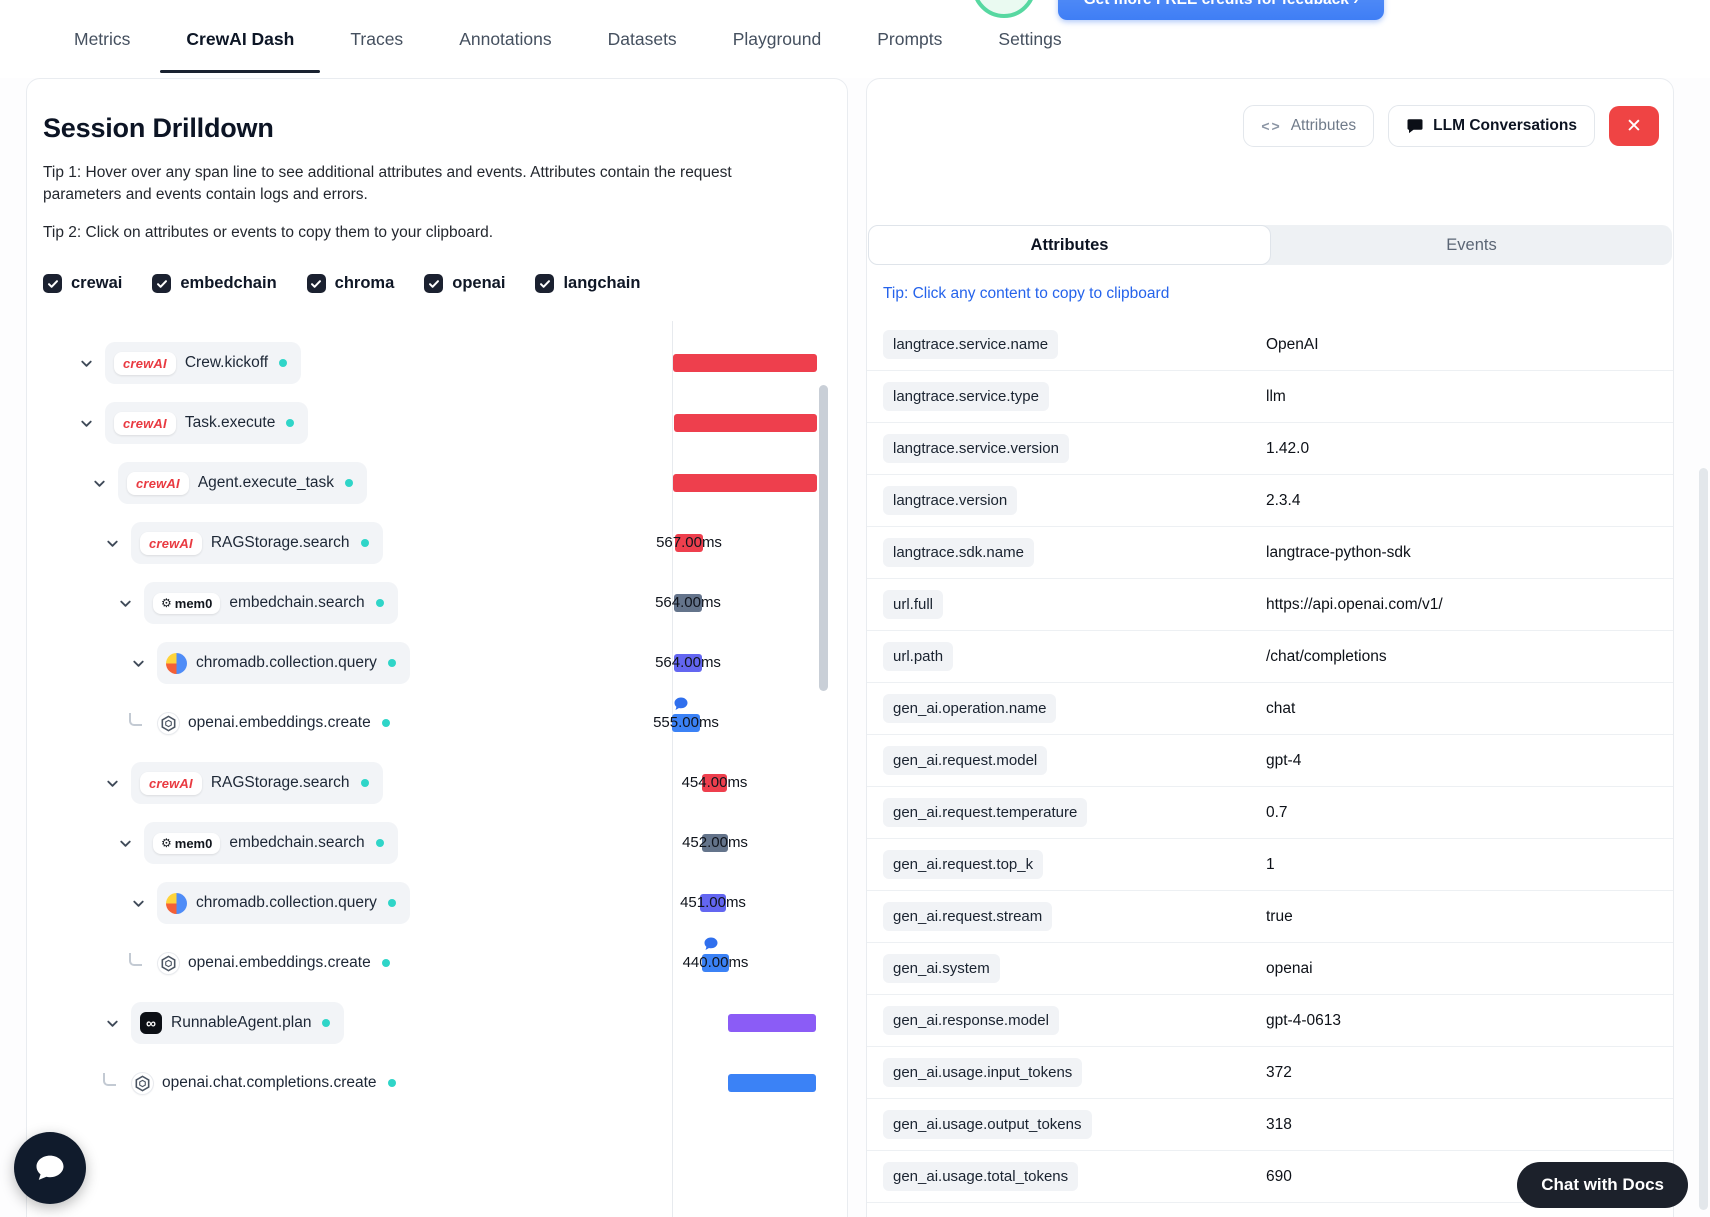 The width and height of the screenshot is (1710, 1217). I want to click on attribute-value: 0.7, so click(1277, 812).